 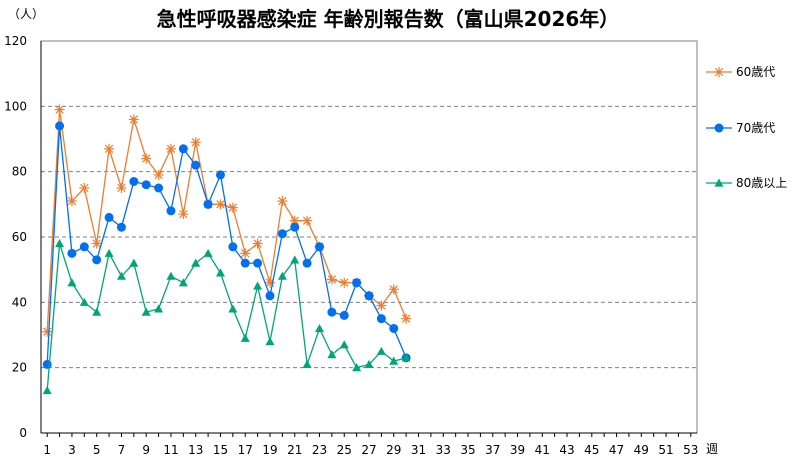 I want to click on y-tick-label: 20, so click(x=19, y=368).